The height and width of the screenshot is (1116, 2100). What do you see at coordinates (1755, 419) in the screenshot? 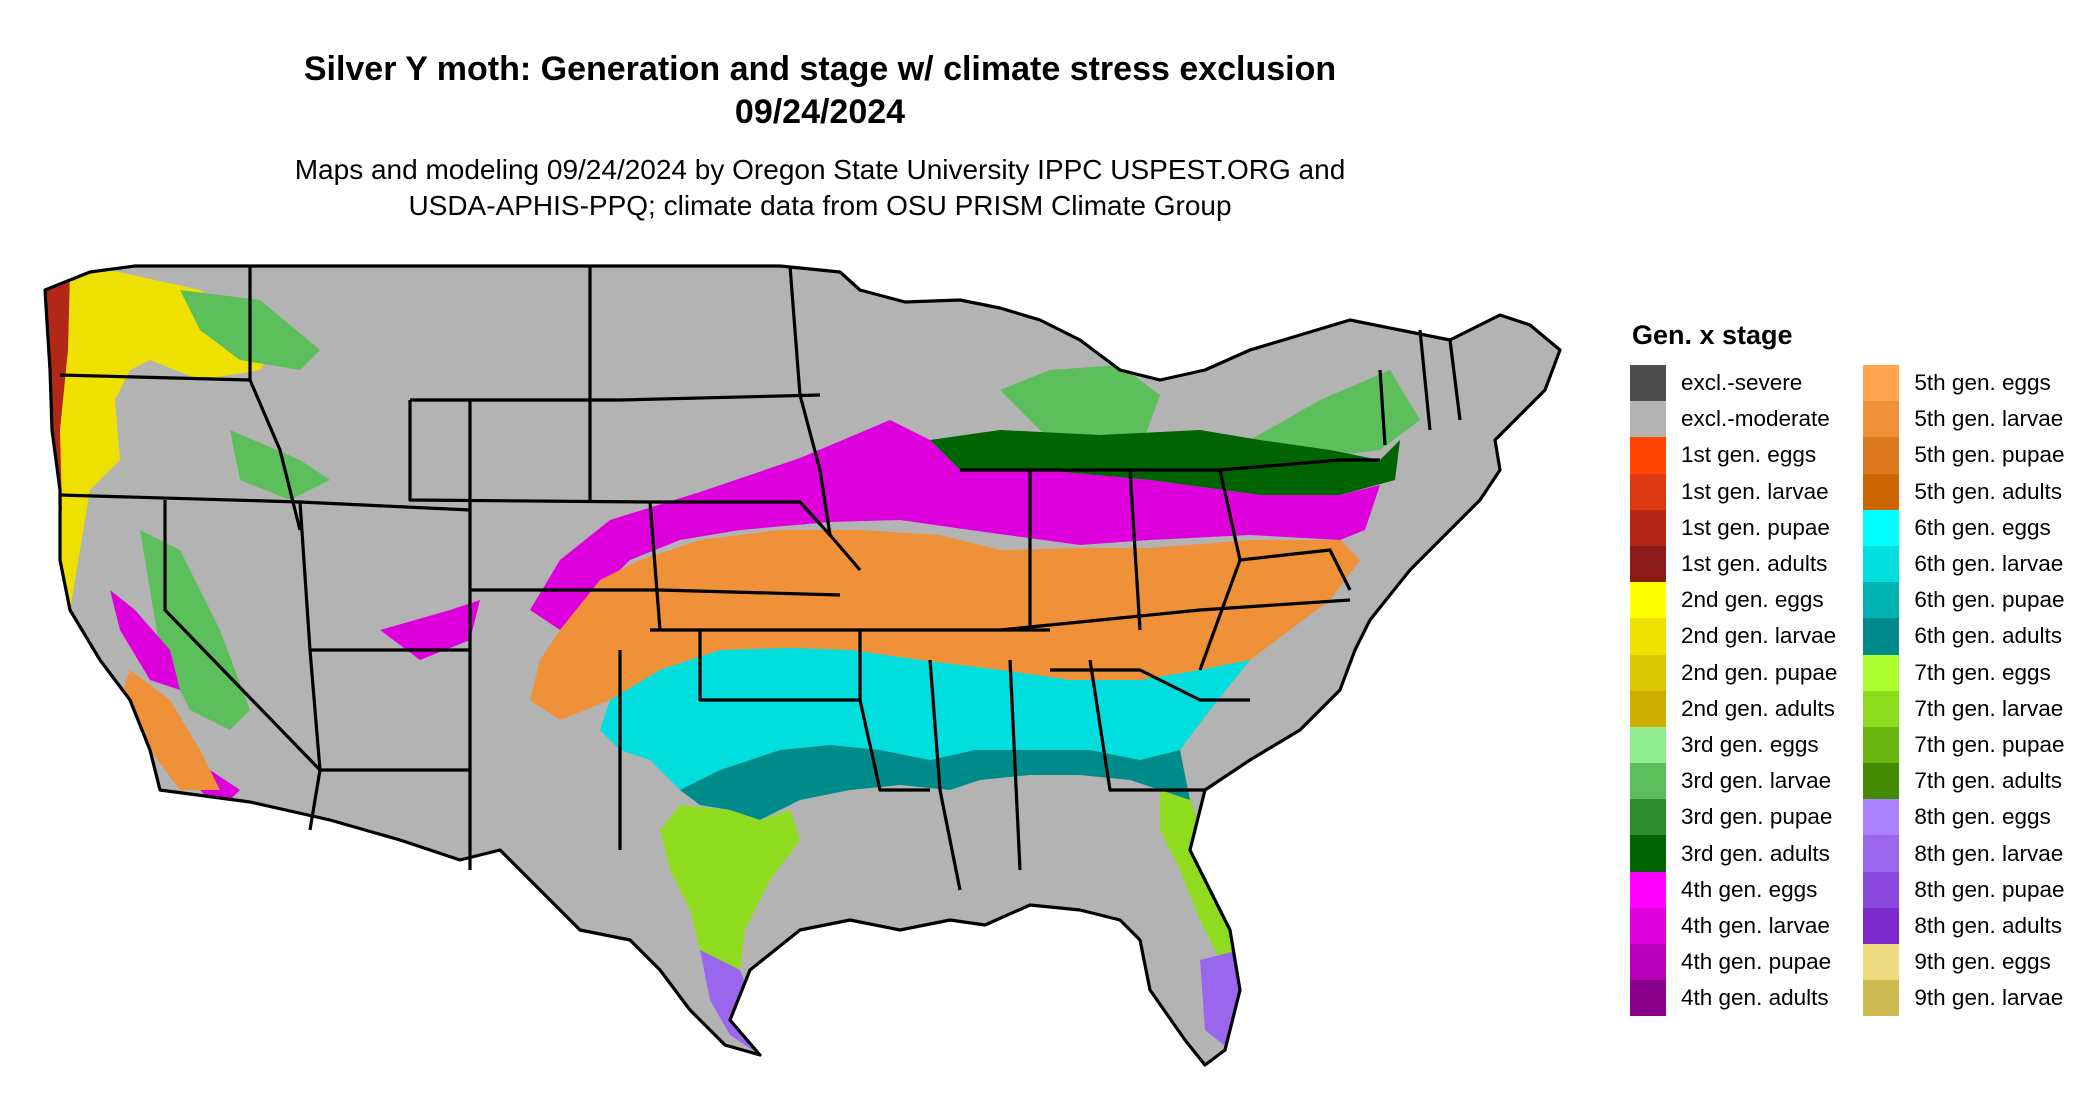
I see `legend-label: excl.-moderate` at bounding box center [1755, 419].